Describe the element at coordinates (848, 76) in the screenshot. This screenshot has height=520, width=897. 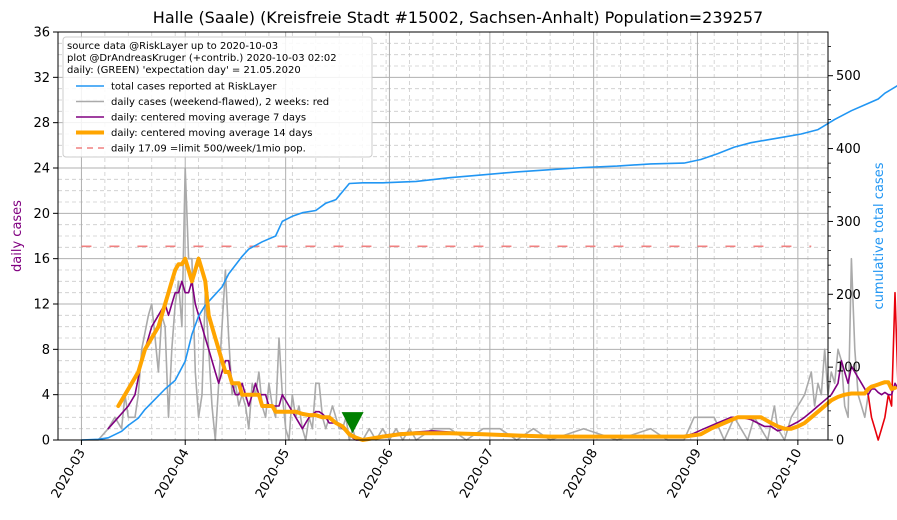
I see `y-right-tick-label: 500` at that location.